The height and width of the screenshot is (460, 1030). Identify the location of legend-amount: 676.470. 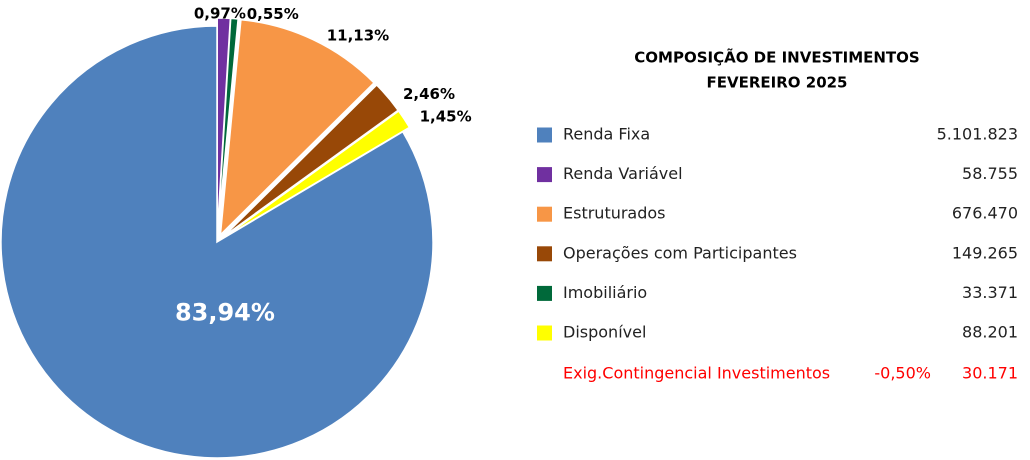
(985, 213).